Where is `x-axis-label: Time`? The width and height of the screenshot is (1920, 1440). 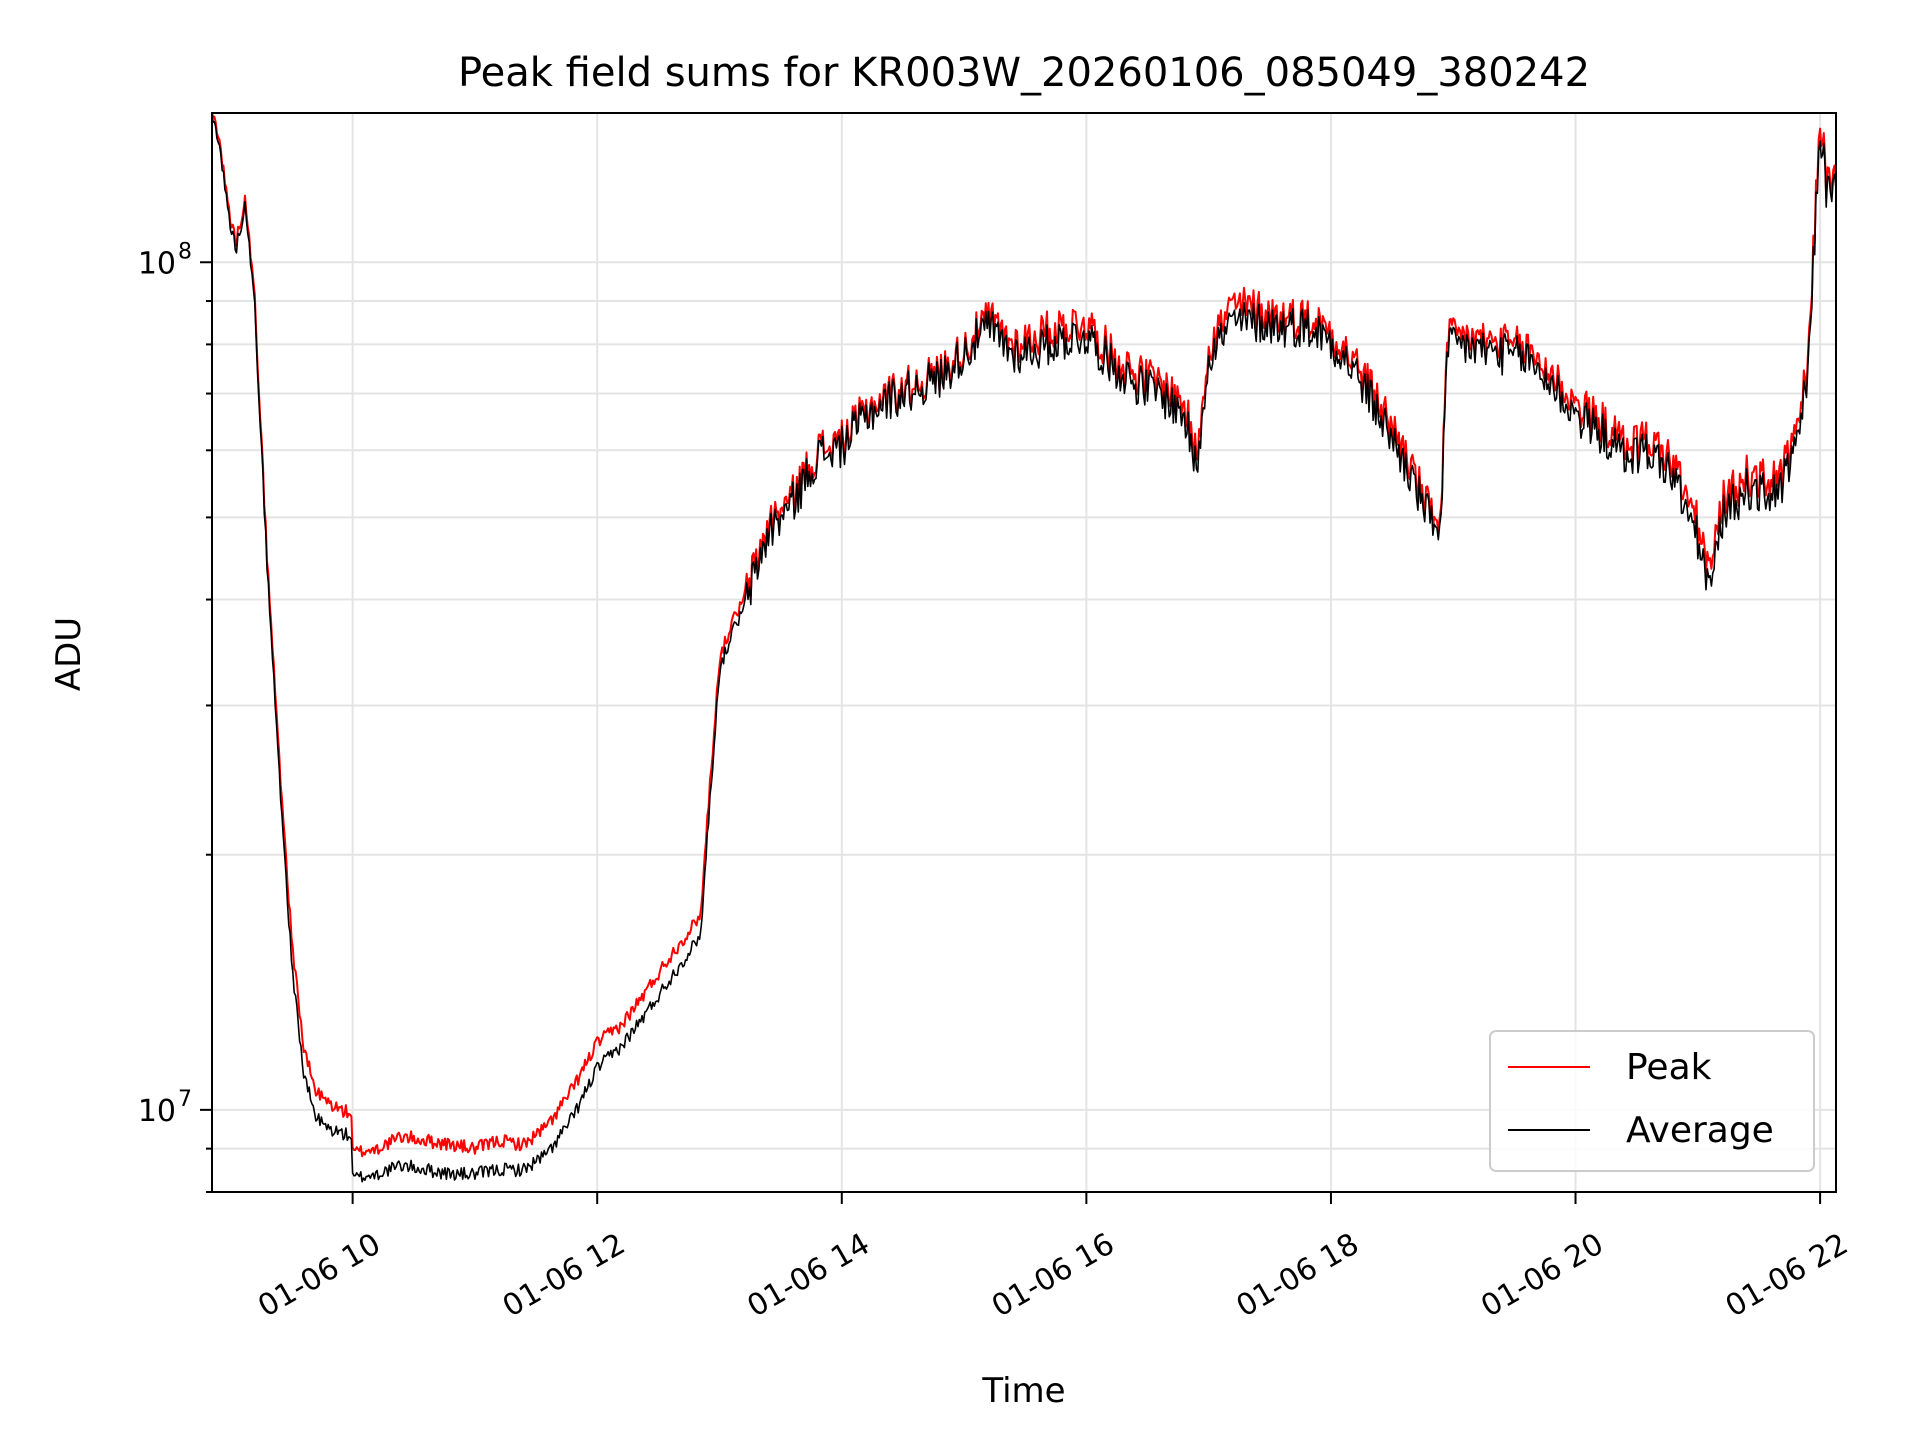
x-axis-label: Time is located at coordinates (1023, 1391).